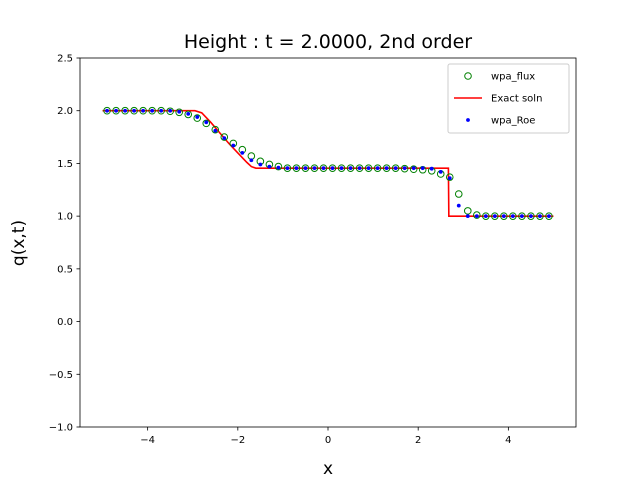  Describe the element at coordinates (516, 99) in the screenshot. I see `legend-label: Exact soln` at that location.